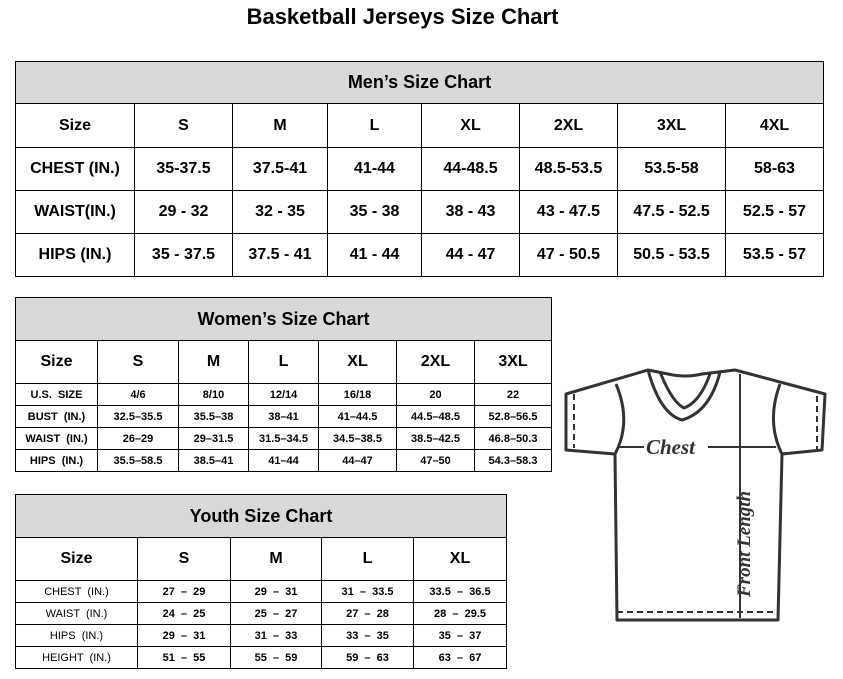 Image resolution: width=843 pixels, height=679 pixels. I want to click on measurement-cell: 35.5–58.5, so click(138, 460).